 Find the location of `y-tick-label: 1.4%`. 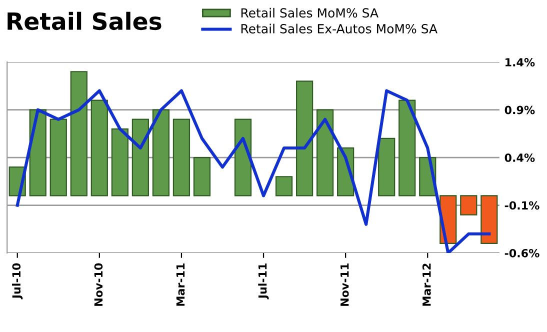

y-tick-label: 1.4% is located at coordinates (520, 62).